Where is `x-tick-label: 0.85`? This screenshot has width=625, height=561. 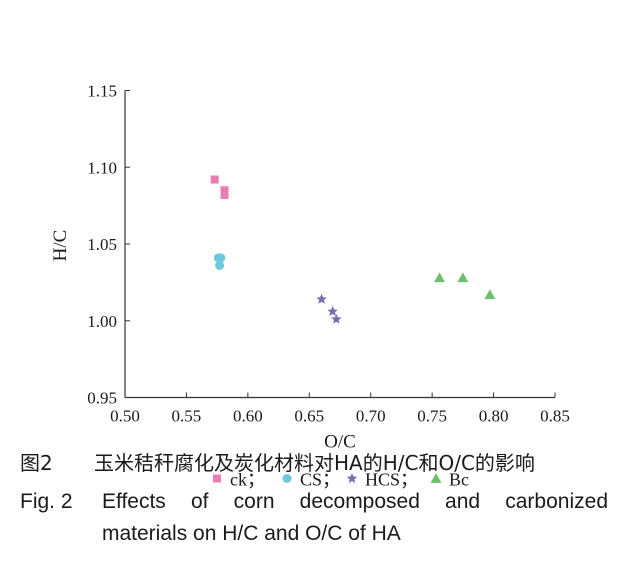 x-tick-label: 0.85 is located at coordinates (555, 416).